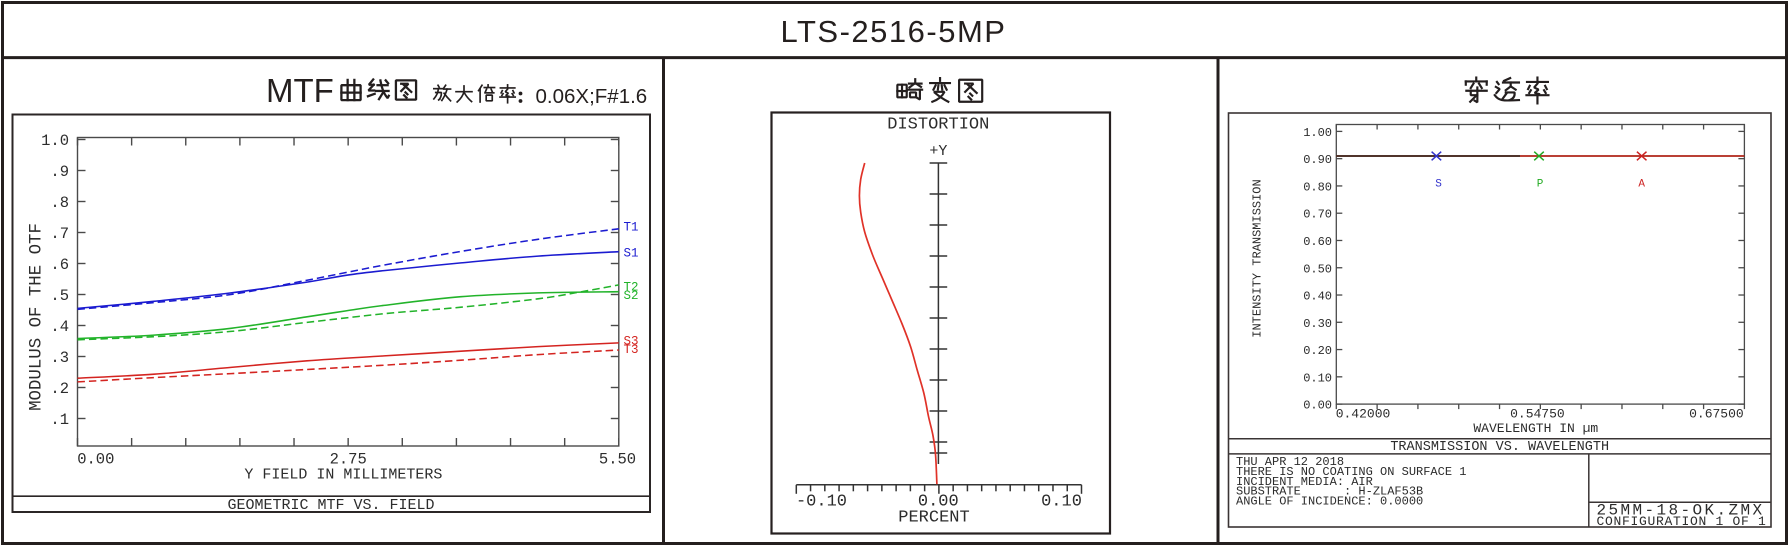 This screenshot has height=552, width=1789. I want to click on svg-text: S3, so click(631, 342).